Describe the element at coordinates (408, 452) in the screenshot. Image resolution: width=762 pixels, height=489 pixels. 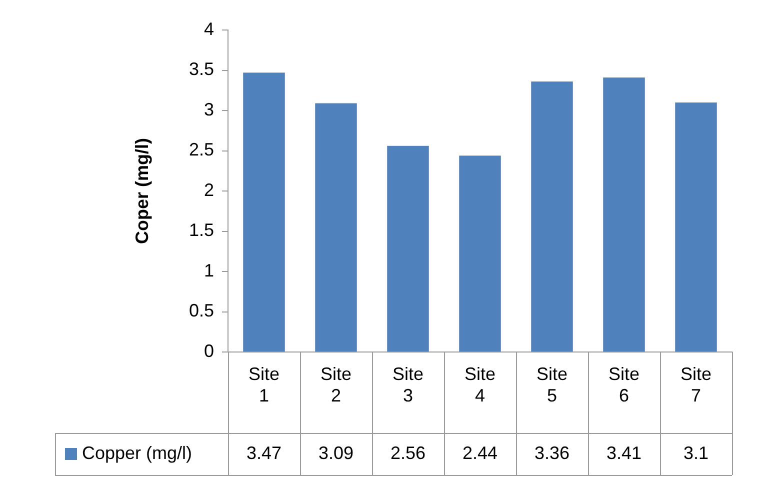
I see `data-label: 2.56` at that location.